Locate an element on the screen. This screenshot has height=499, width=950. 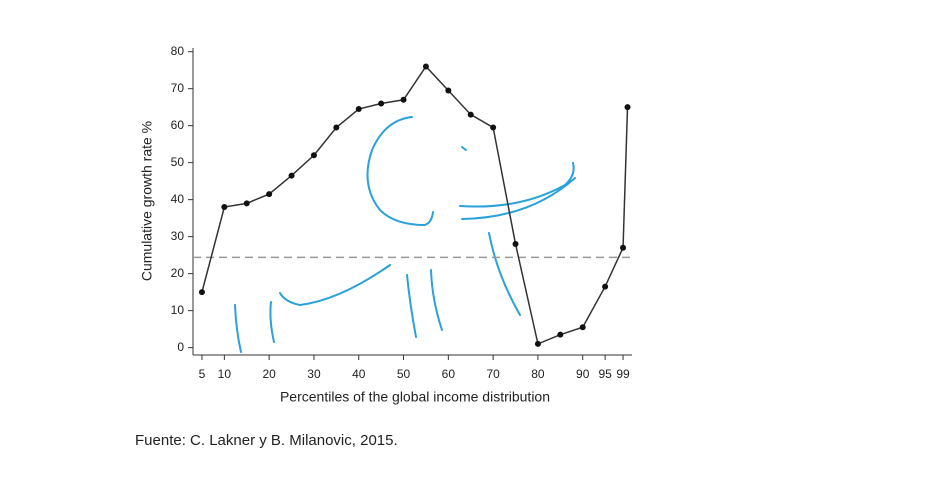
x-tick-label: 99 is located at coordinates (623, 374).